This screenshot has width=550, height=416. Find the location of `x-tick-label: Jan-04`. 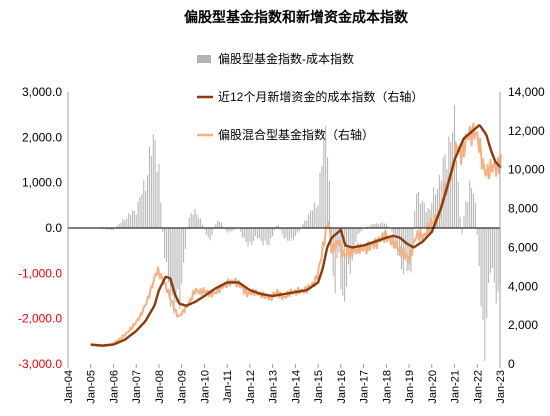

x-tick-label: Jan-04 is located at coordinates (69, 387).